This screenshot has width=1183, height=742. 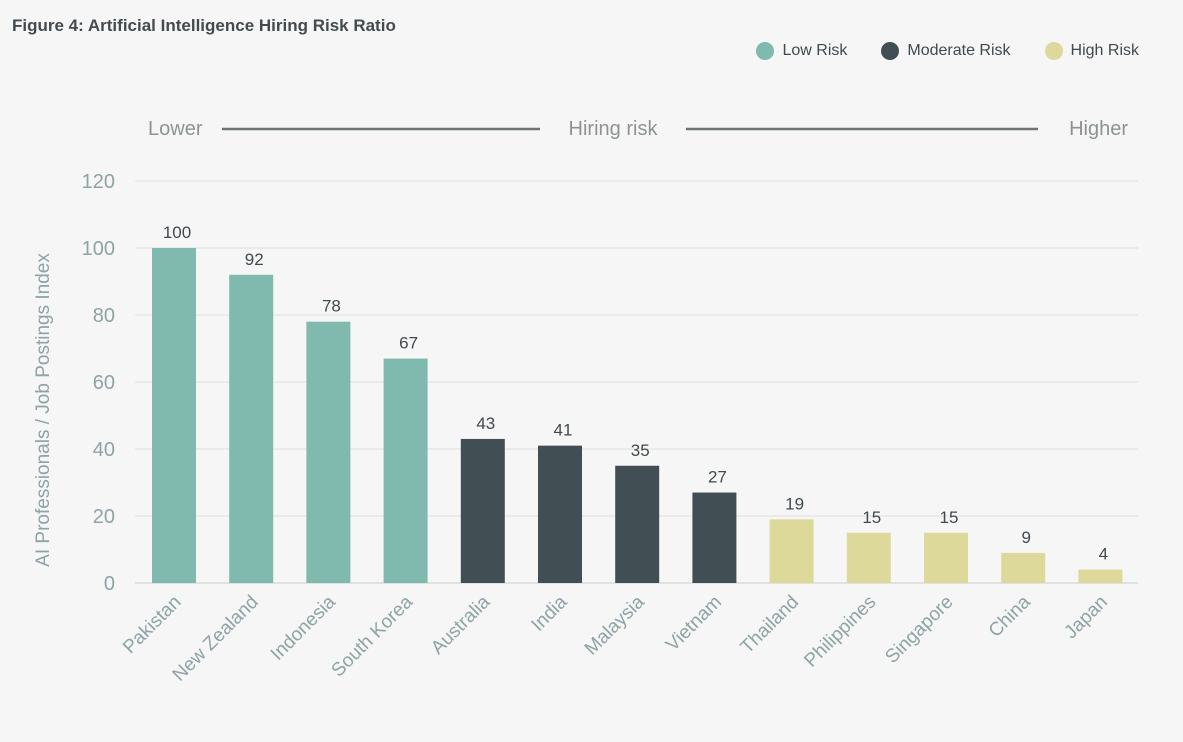 What do you see at coordinates (104, 316) in the screenshot?
I see `y-tick-label-80: 80` at bounding box center [104, 316].